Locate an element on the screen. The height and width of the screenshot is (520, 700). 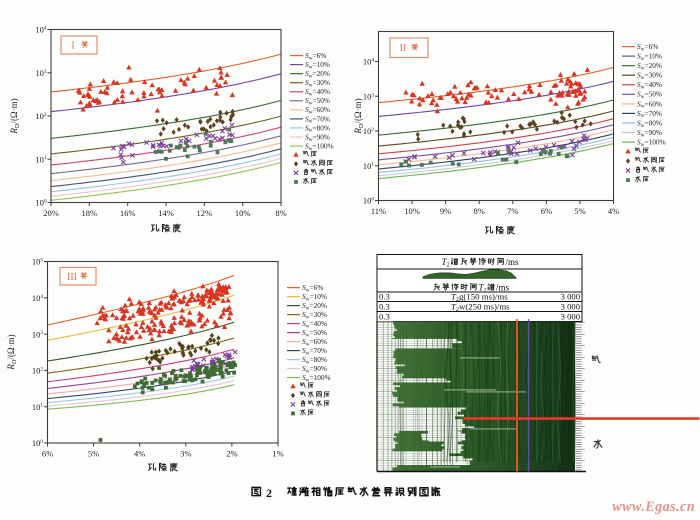
svg-text: 2% is located at coordinates (231, 454).